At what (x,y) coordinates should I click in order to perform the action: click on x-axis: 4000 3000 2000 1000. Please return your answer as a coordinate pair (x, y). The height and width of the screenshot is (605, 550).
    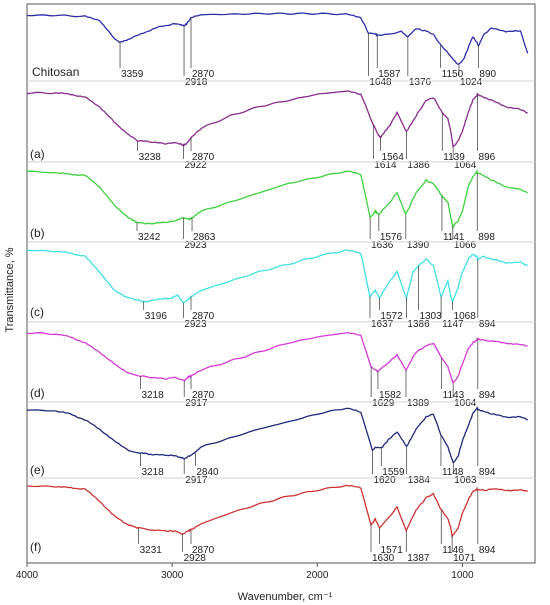
    Looking at the image, I should click on (245, 572).